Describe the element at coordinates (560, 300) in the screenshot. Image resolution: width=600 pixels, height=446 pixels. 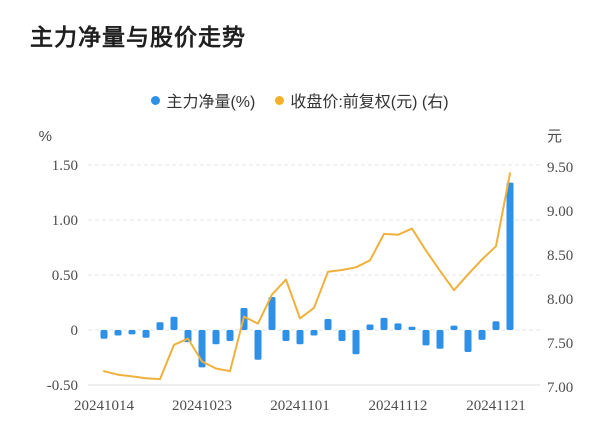
I see `right-axis-tick: 8.00` at that location.